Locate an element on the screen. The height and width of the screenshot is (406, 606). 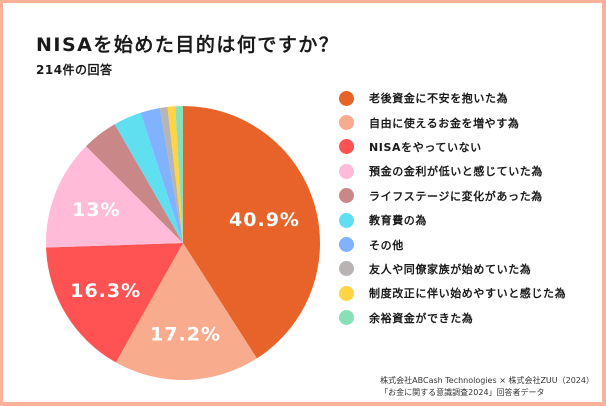
legend-label: 預金の金利が低いと感じていた為 is located at coordinates (456, 172).